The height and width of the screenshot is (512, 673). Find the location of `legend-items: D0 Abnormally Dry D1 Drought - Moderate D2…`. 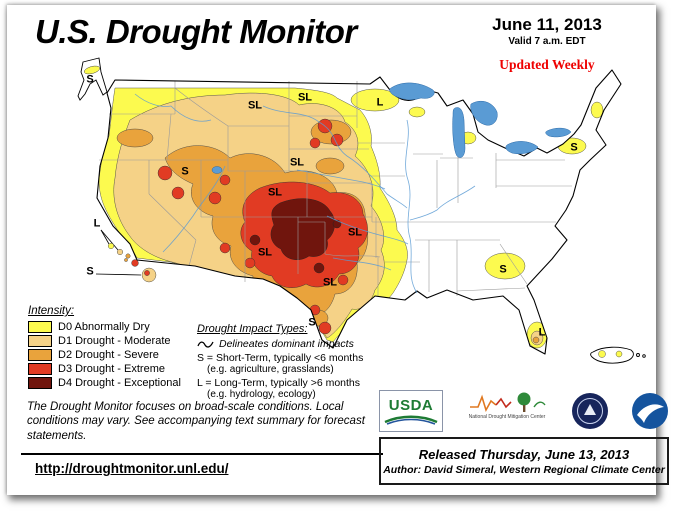

legend-items: D0 Abnormally Dry D1 Drought - Moderate D2… is located at coordinates (113, 355).